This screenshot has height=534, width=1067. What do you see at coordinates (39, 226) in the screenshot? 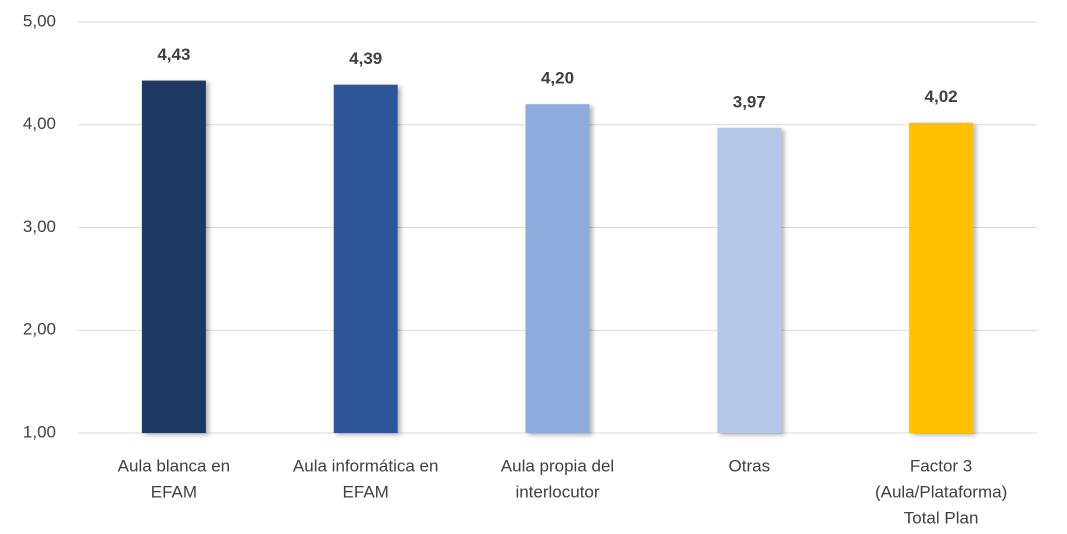
I see `y-tick-label: 3,00` at bounding box center [39, 226].